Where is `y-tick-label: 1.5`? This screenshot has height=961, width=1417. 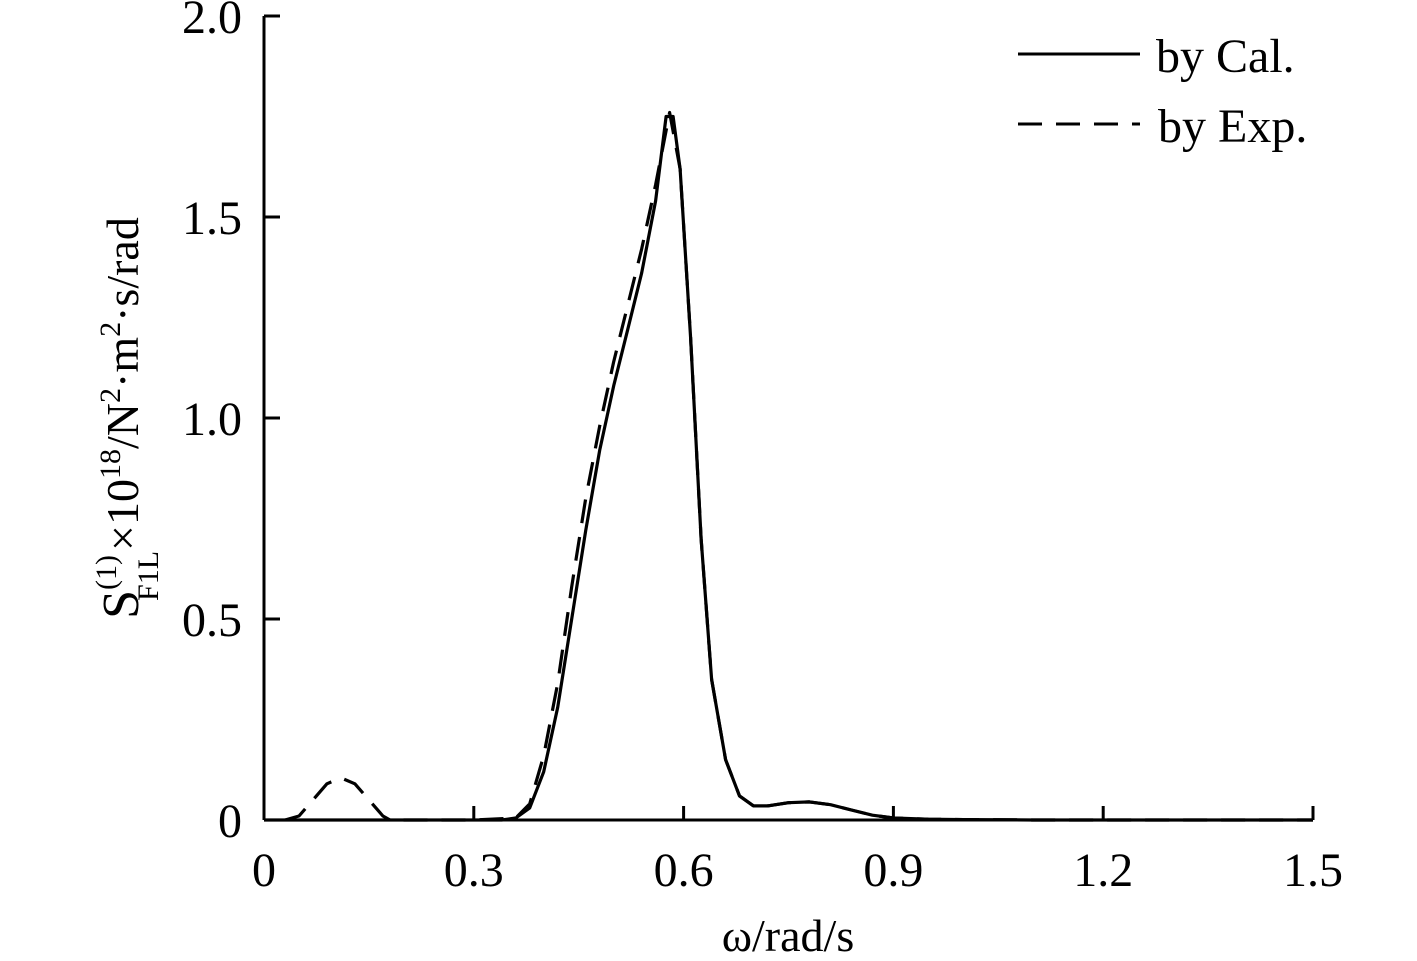 y-tick-label: 1.5 is located at coordinates (212, 218).